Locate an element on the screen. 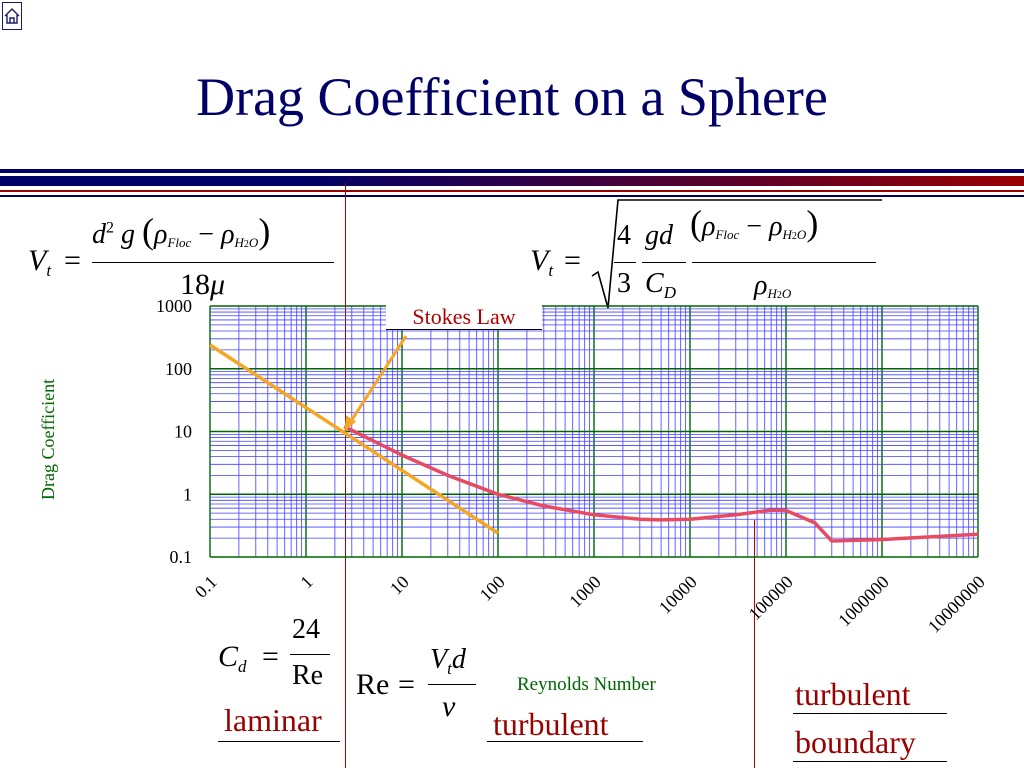 The width and height of the screenshot is (1024, 768). y-tick-label: 0.1 is located at coordinates (181, 557).